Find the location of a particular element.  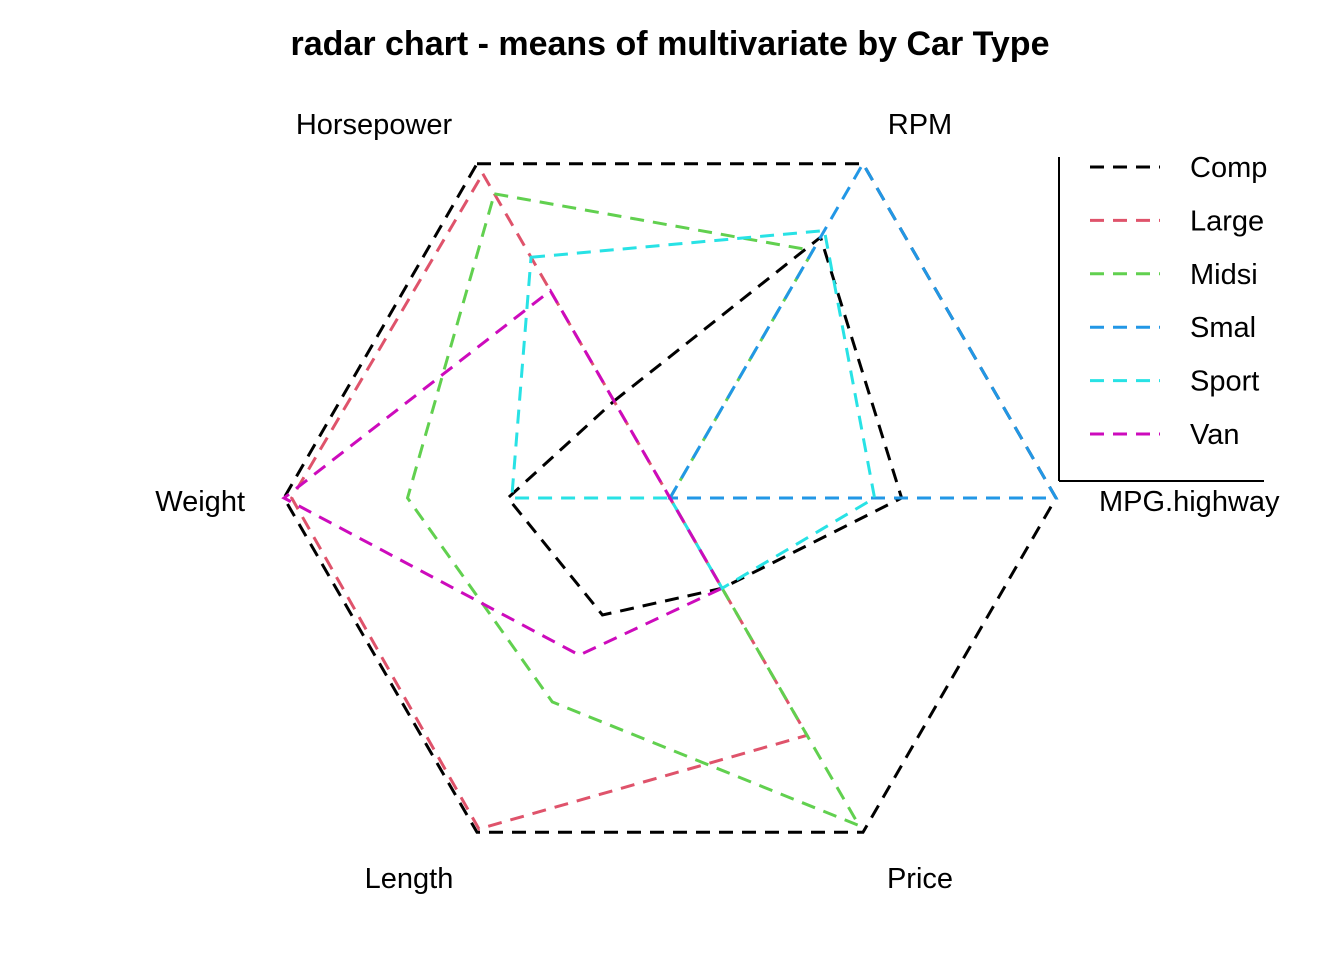

legend-label-van: Van is located at coordinates (1214, 435).